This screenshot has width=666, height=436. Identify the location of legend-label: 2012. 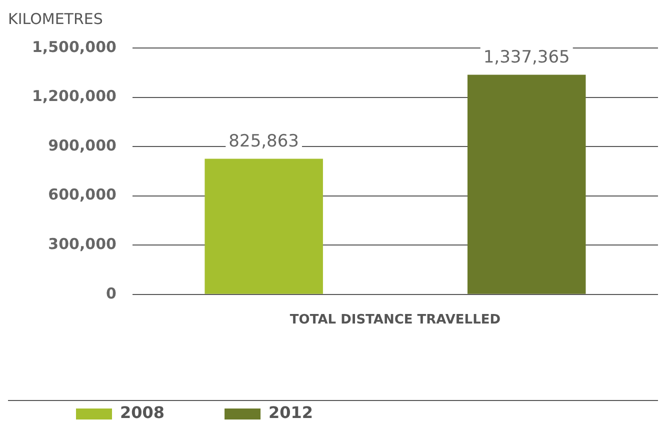
(291, 412).